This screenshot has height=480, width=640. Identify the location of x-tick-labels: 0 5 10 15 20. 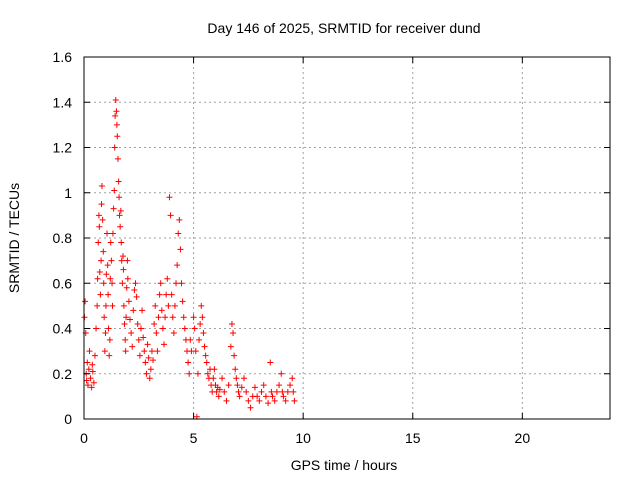
(305, 438).